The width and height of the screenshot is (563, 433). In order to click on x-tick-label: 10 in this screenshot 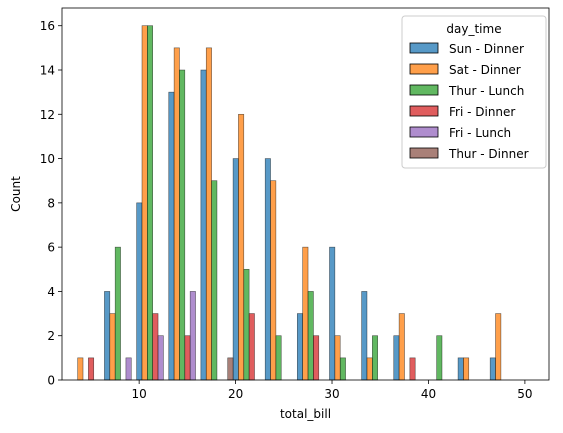, I will do `click(139, 394)`.